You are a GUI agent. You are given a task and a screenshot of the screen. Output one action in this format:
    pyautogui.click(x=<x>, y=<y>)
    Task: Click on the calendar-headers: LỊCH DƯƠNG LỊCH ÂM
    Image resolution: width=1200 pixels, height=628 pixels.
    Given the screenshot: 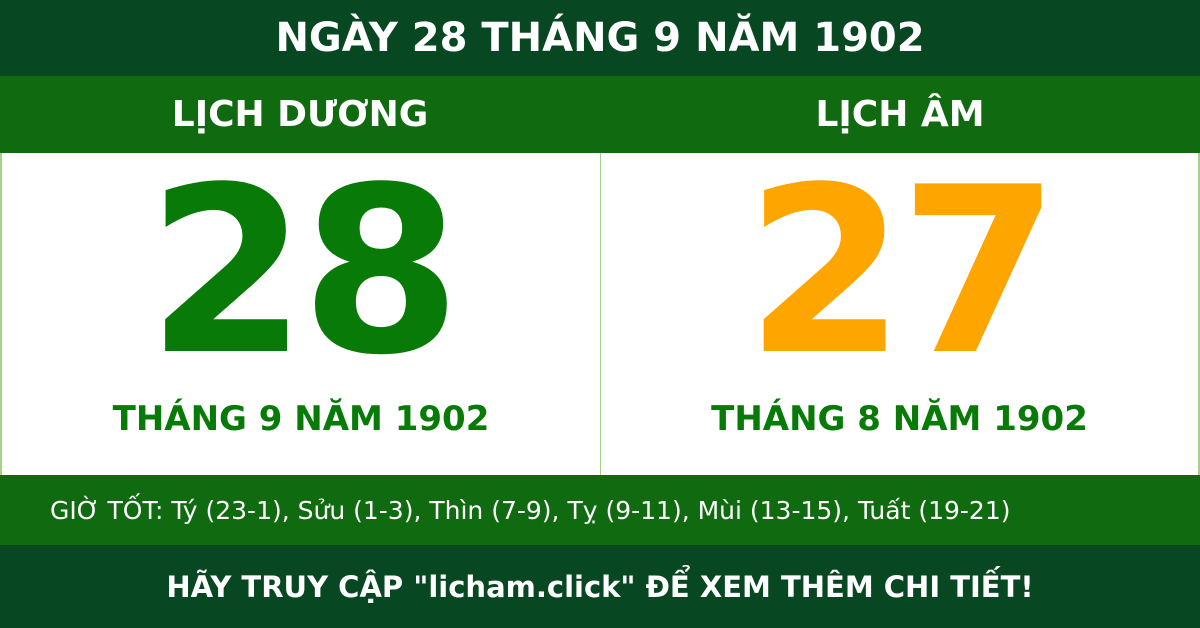 What is the action you would take?
    pyautogui.click(x=600, y=114)
    